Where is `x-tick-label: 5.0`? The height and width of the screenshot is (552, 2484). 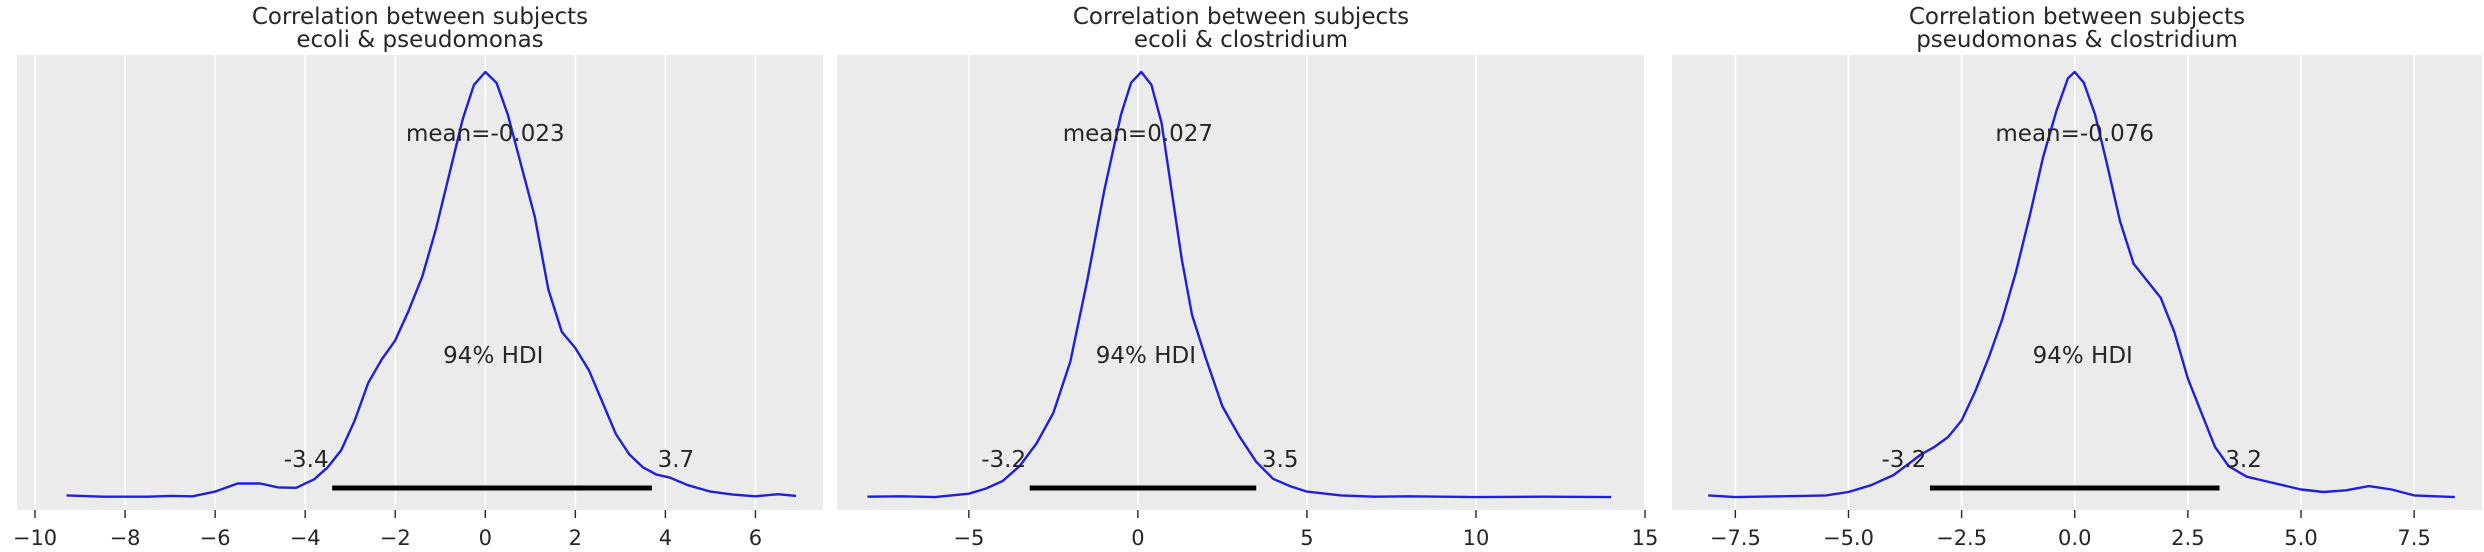 x-tick-label: 5.0 is located at coordinates (2300, 538).